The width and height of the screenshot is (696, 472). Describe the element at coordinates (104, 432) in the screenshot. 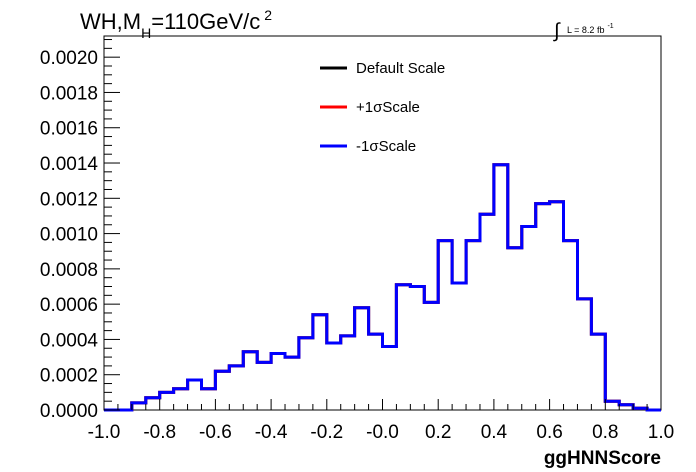

I see `x-tick-label: -1.0` at that location.